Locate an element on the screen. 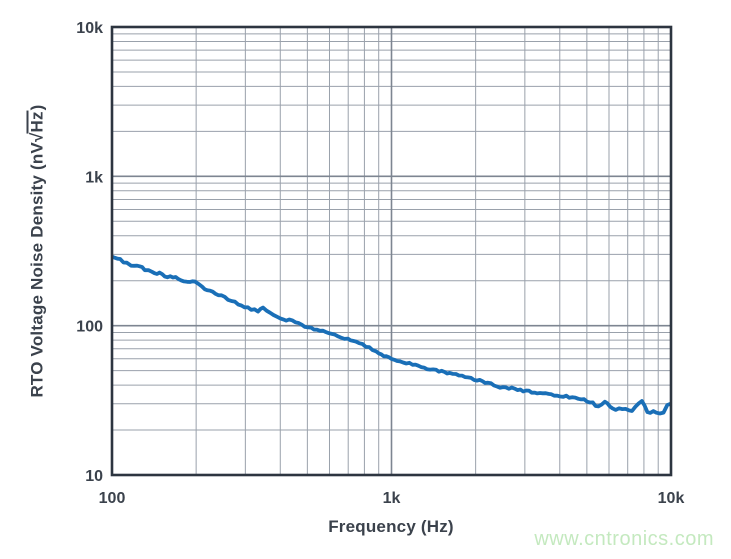 The width and height of the screenshot is (731, 559). sqrt-radicand: Hz is located at coordinates (36, 122).